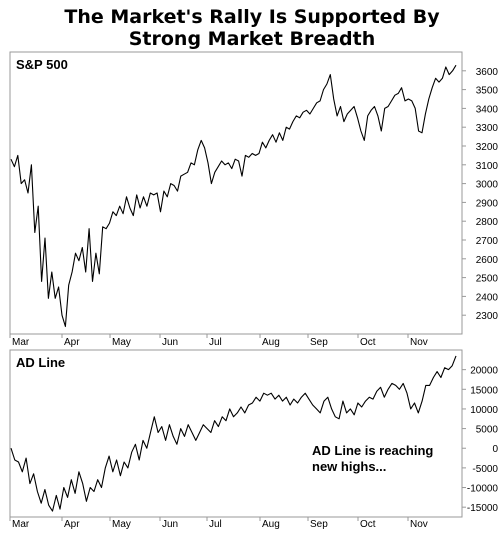 This screenshot has height=534, width=504. Describe the element at coordinates (319, 342) in the screenshot. I see `sp500-x-tick-label: Sep` at that location.